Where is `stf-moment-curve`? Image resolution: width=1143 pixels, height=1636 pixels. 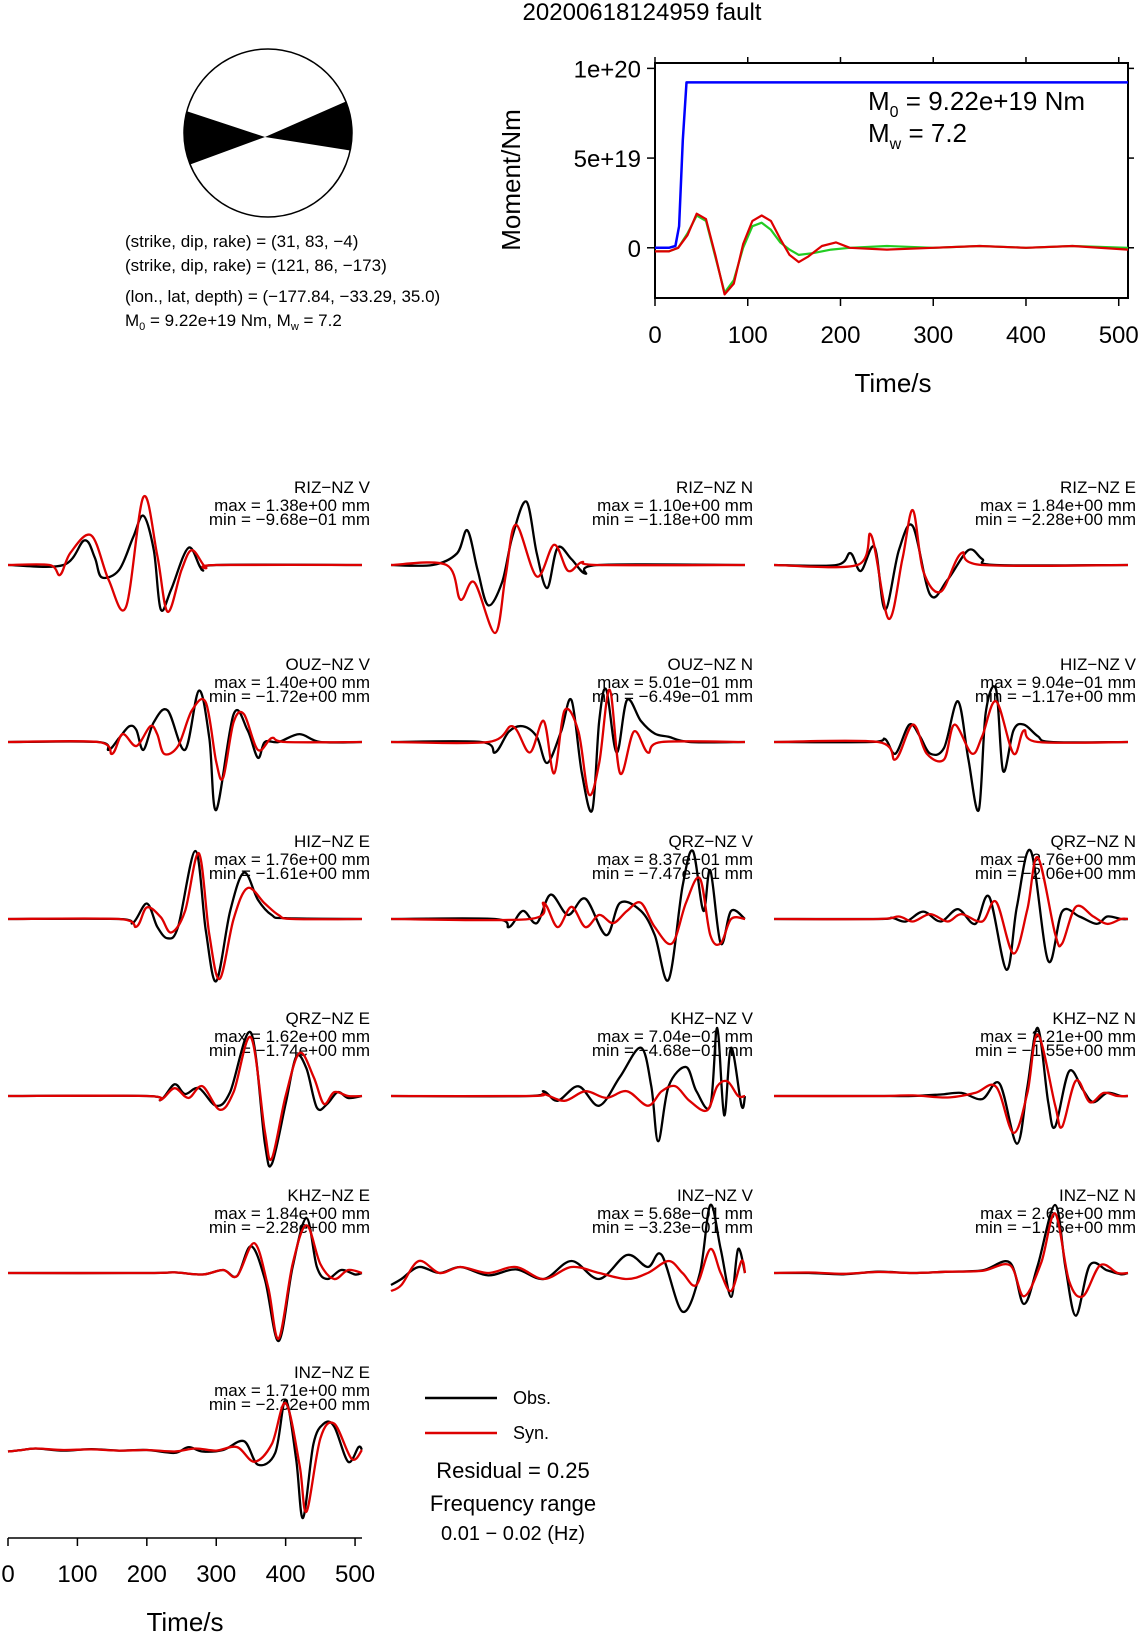
stf-moment-curve is located at coordinates (891, 165).